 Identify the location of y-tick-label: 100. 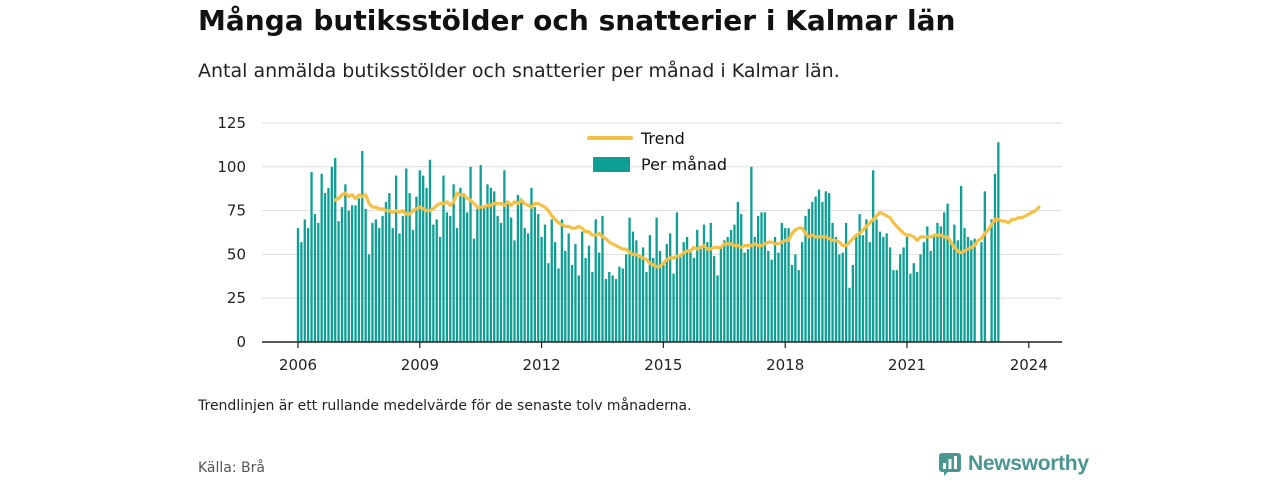
(231, 167).